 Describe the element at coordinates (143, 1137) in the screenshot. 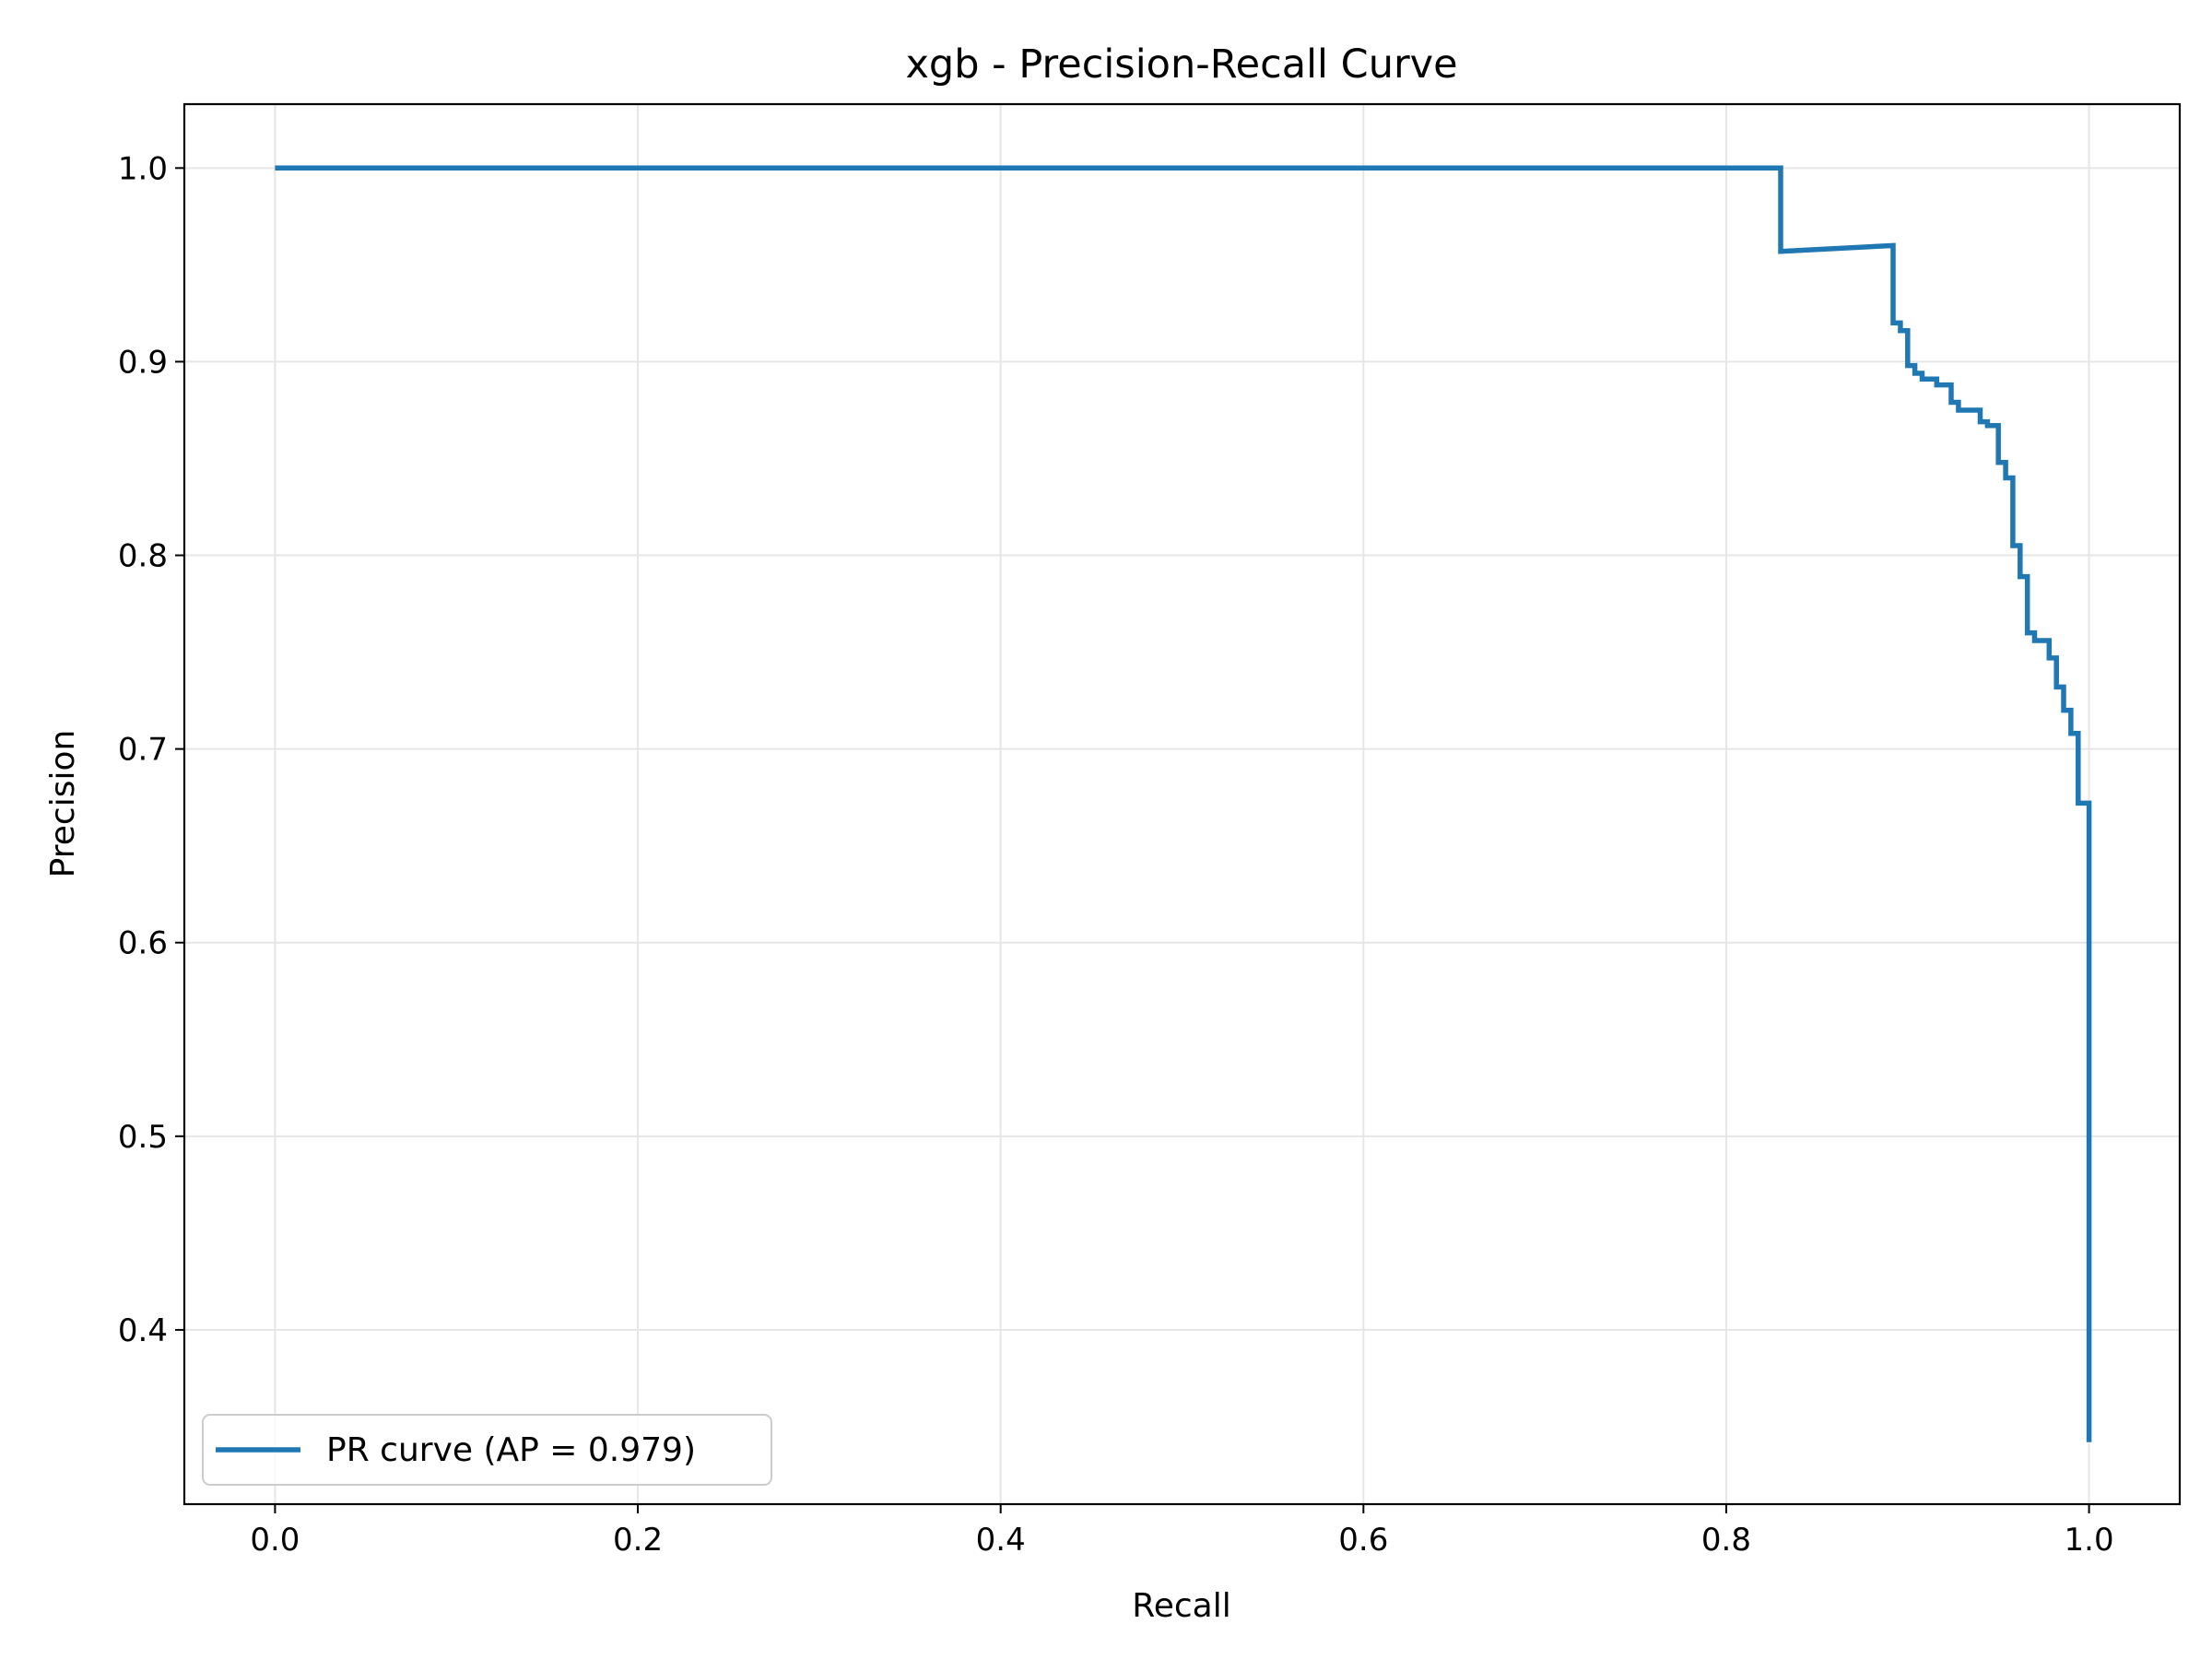

I see `y-tick-label: 0.5` at that location.